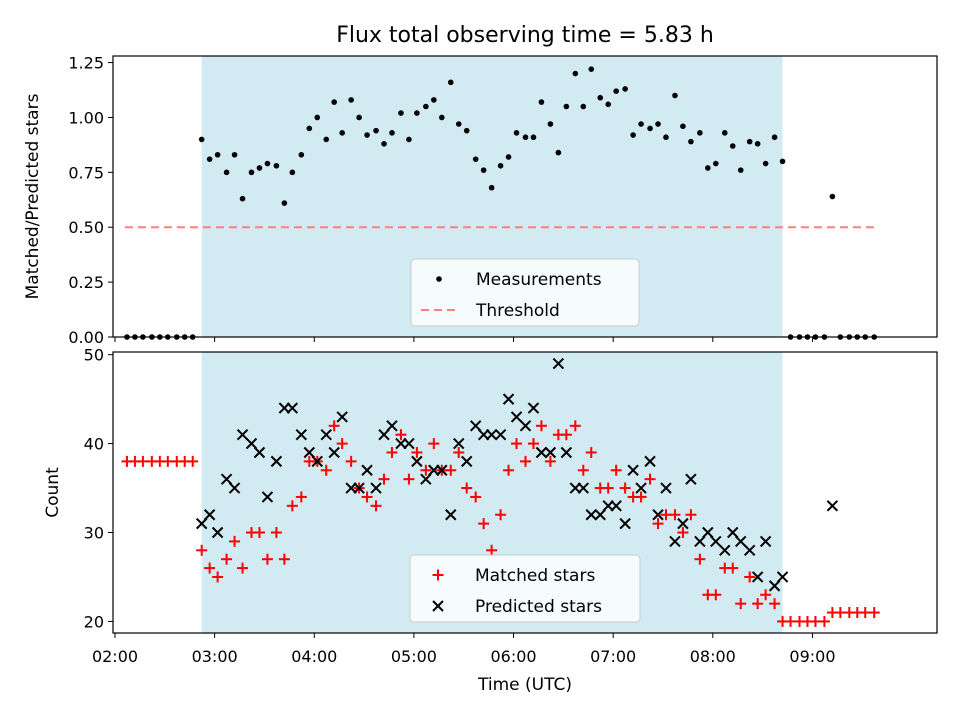  I want to click on x-axis-label: Time (UTC), so click(524, 685).